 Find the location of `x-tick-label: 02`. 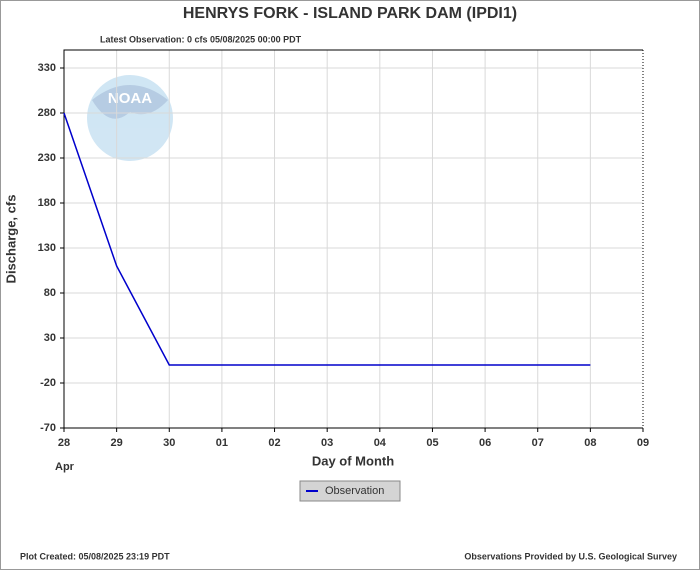

x-tick-label: 02 is located at coordinates (274, 443).